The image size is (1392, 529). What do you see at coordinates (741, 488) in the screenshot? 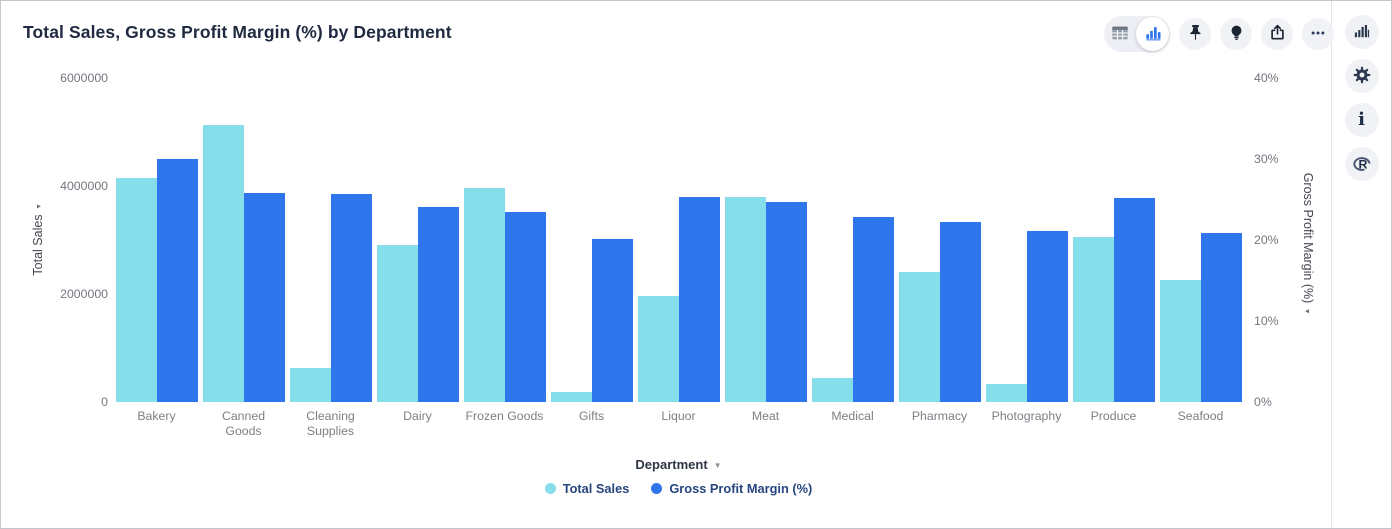
I see `legend-label: Gross Profit Margin (%)` at bounding box center [741, 488].